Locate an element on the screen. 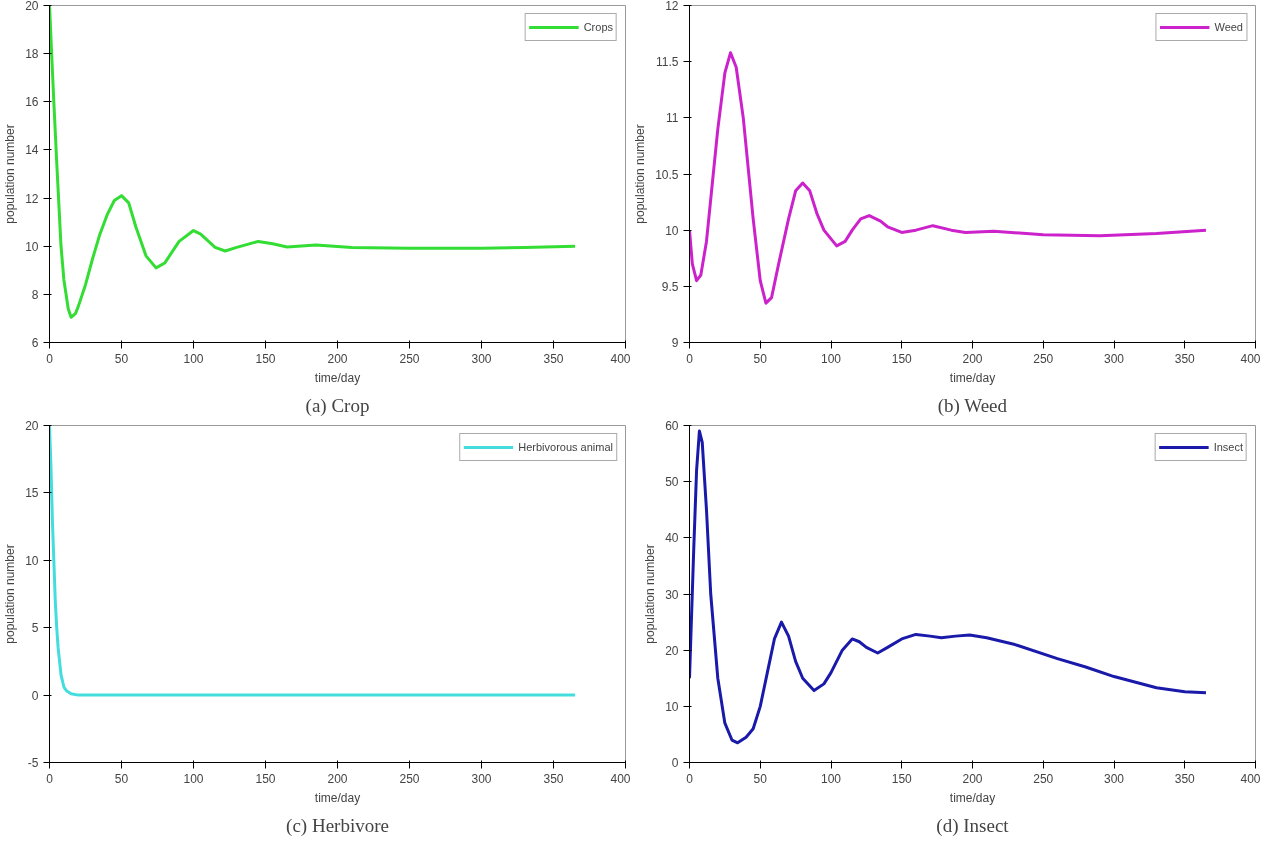 The width and height of the screenshot is (1274, 855). legend-label: Crops is located at coordinates (598, 27).